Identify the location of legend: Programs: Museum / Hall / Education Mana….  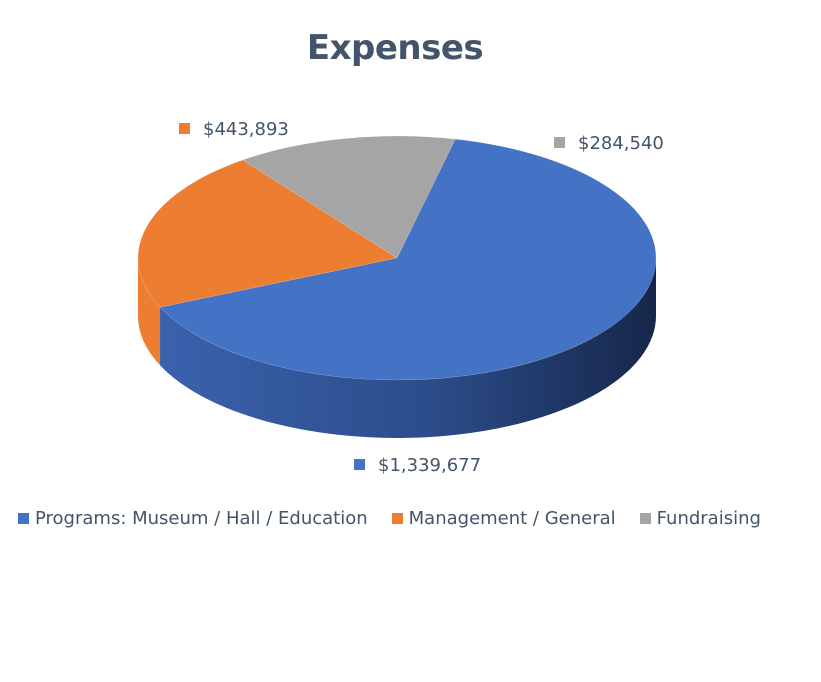
(413, 518).